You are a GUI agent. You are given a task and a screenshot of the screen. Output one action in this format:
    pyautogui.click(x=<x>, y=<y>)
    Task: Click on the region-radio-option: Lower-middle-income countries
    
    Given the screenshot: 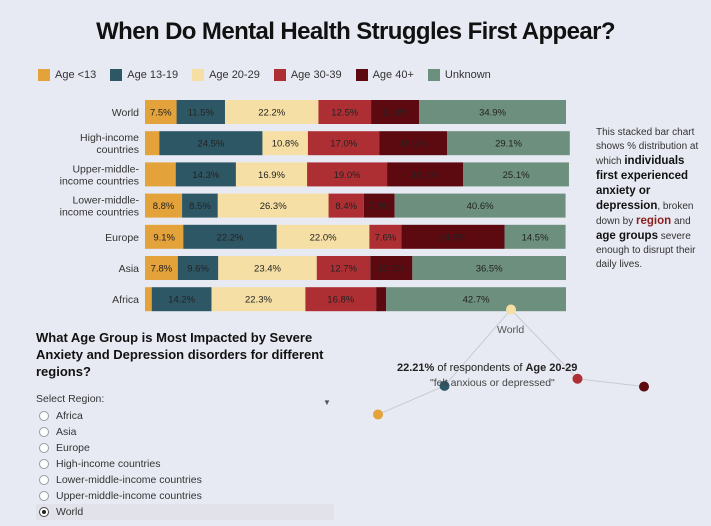 What is the action you would take?
    pyautogui.click(x=185, y=480)
    